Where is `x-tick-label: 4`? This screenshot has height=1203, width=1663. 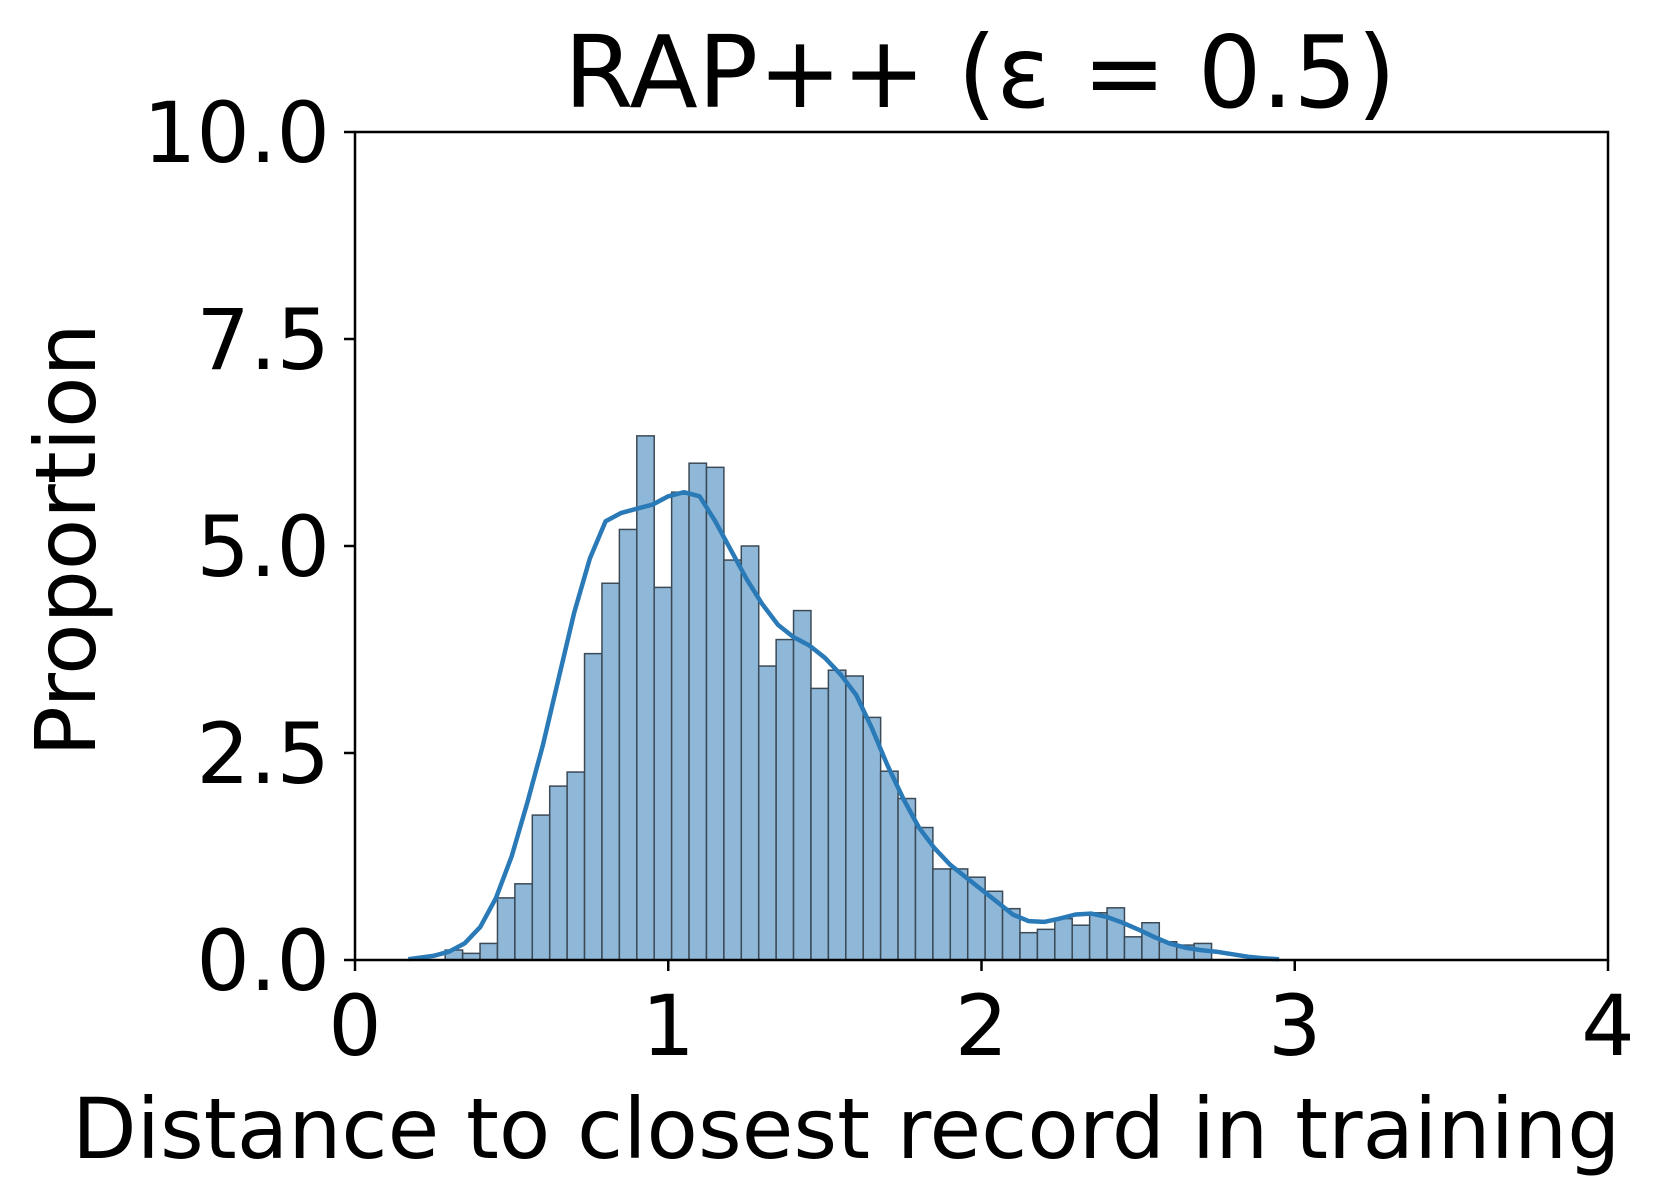
x-tick-label: 4 is located at coordinates (1607, 1026).